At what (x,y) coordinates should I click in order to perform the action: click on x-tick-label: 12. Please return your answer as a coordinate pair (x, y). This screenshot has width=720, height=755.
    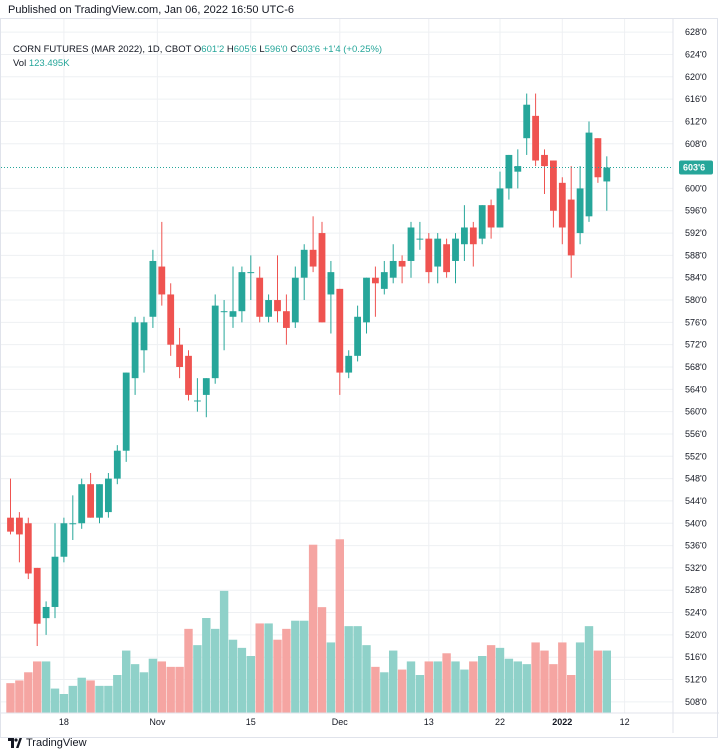
    Looking at the image, I should click on (625, 722).